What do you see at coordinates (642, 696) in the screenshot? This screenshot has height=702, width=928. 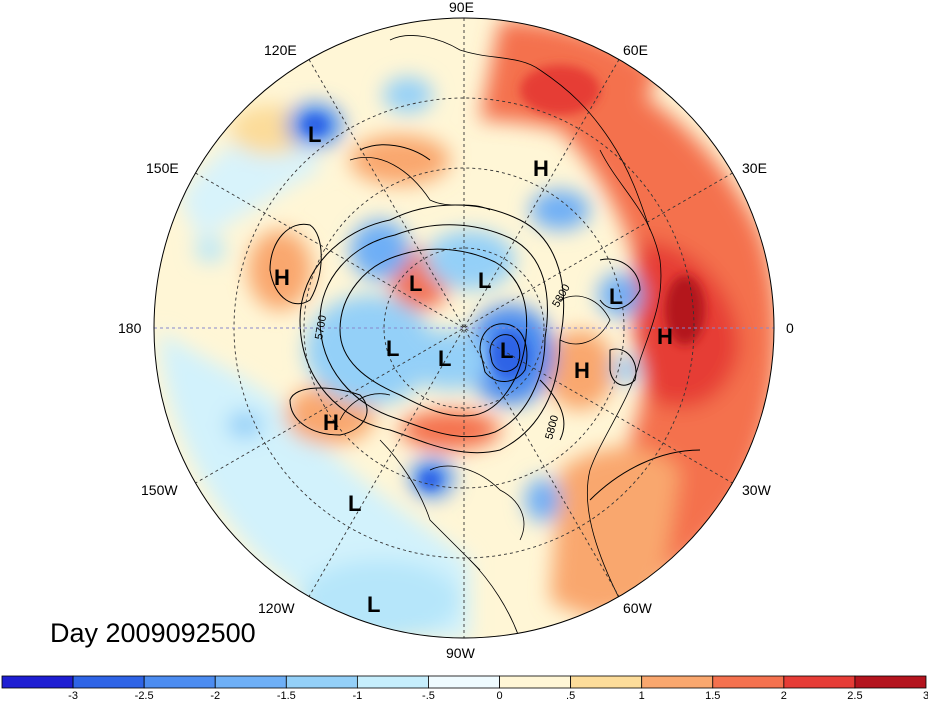 I see `colorbar-tick-label: 1` at bounding box center [642, 696].